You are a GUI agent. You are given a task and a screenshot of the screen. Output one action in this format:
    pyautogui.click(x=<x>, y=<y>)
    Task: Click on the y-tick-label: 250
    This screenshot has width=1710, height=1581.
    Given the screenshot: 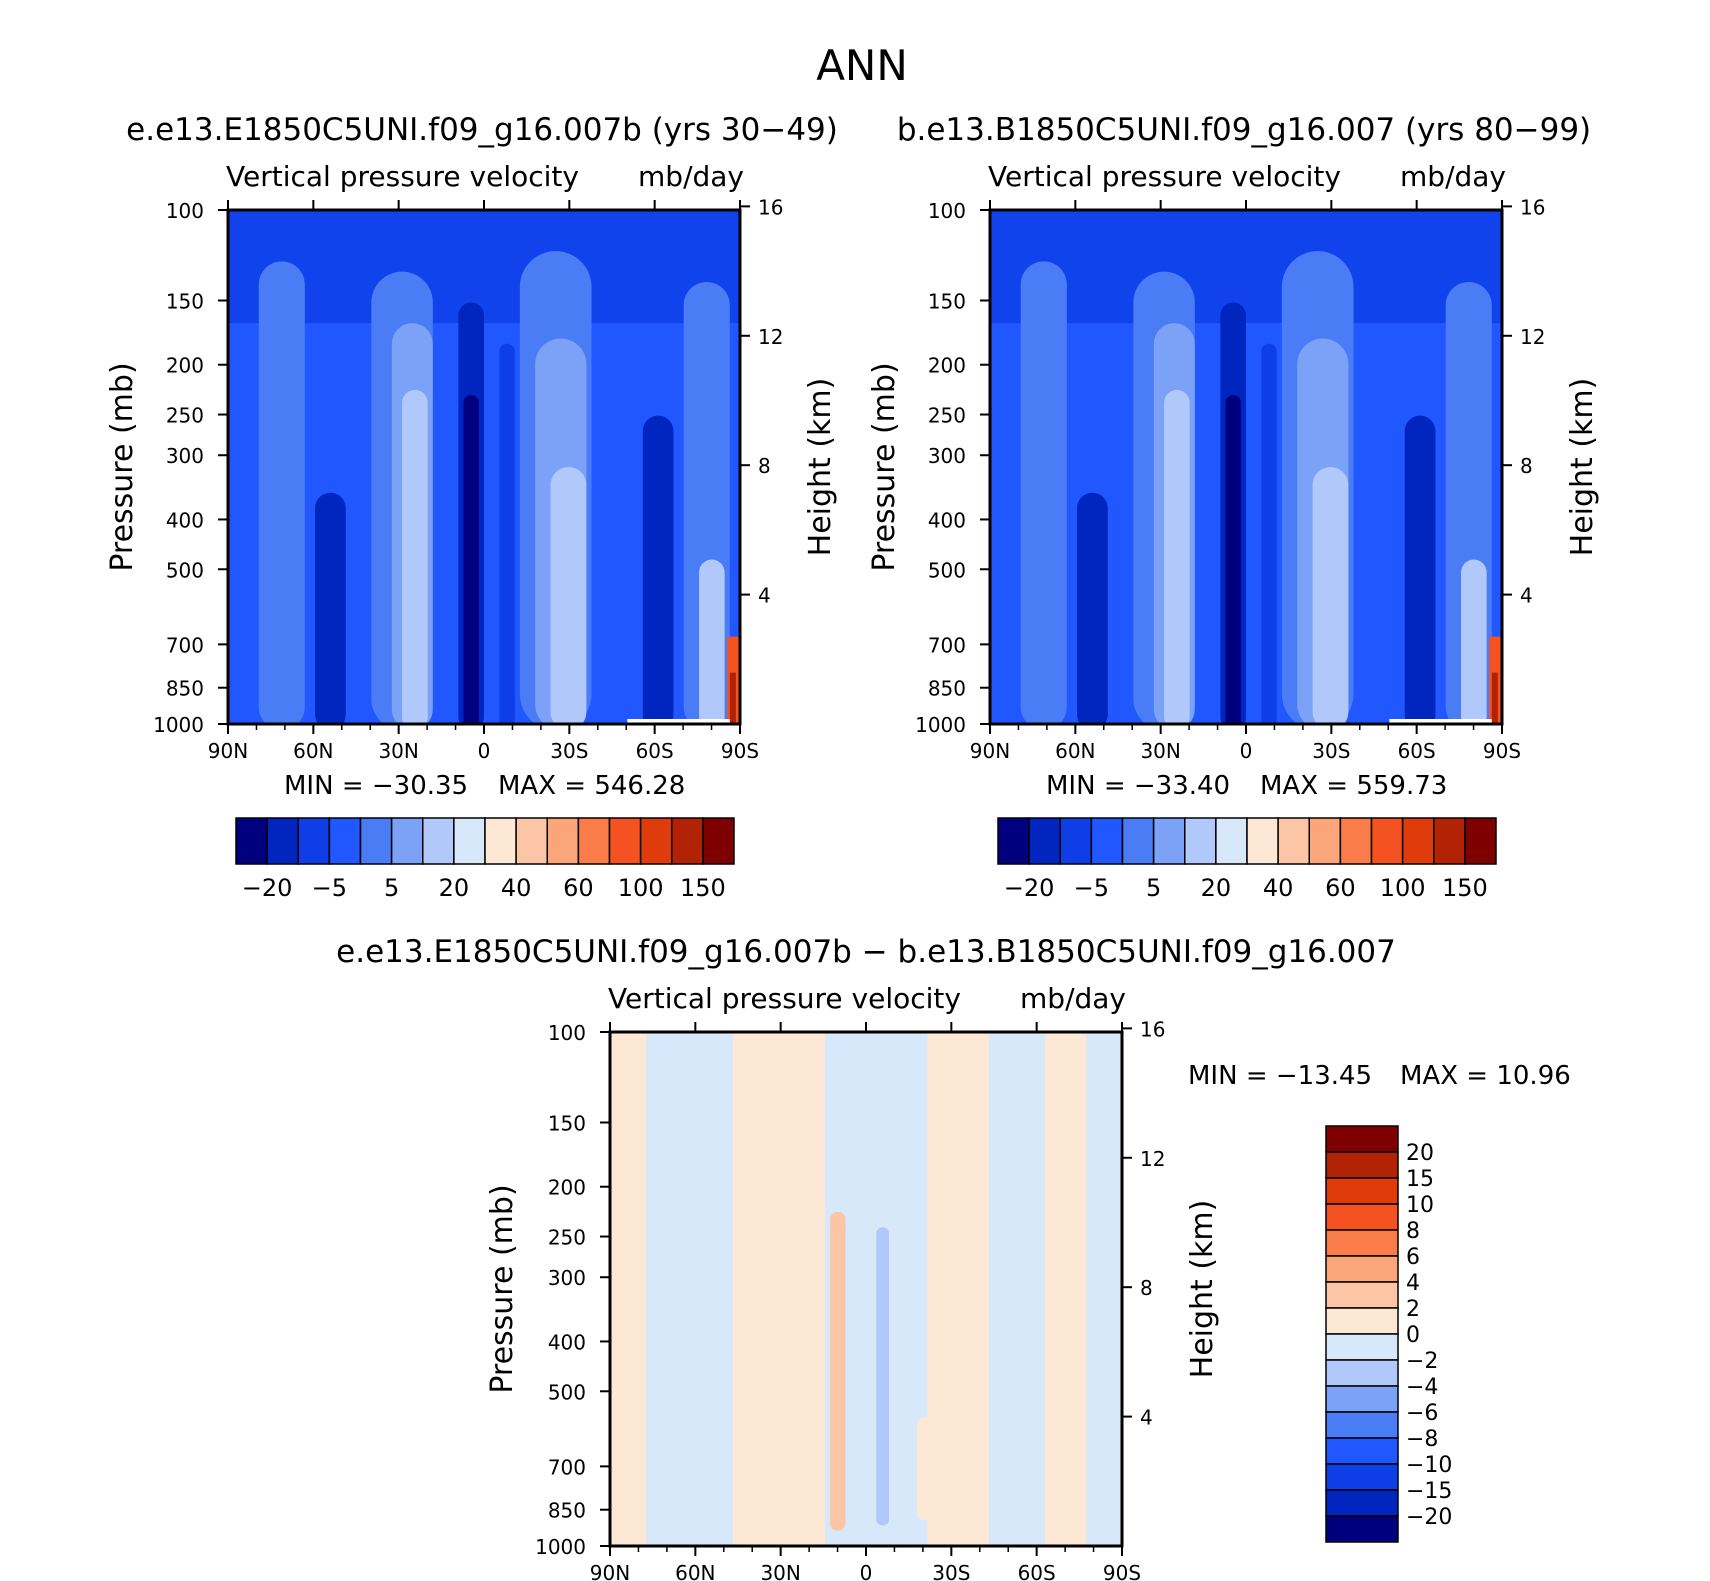 What is the action you would take?
    pyautogui.click(x=947, y=416)
    